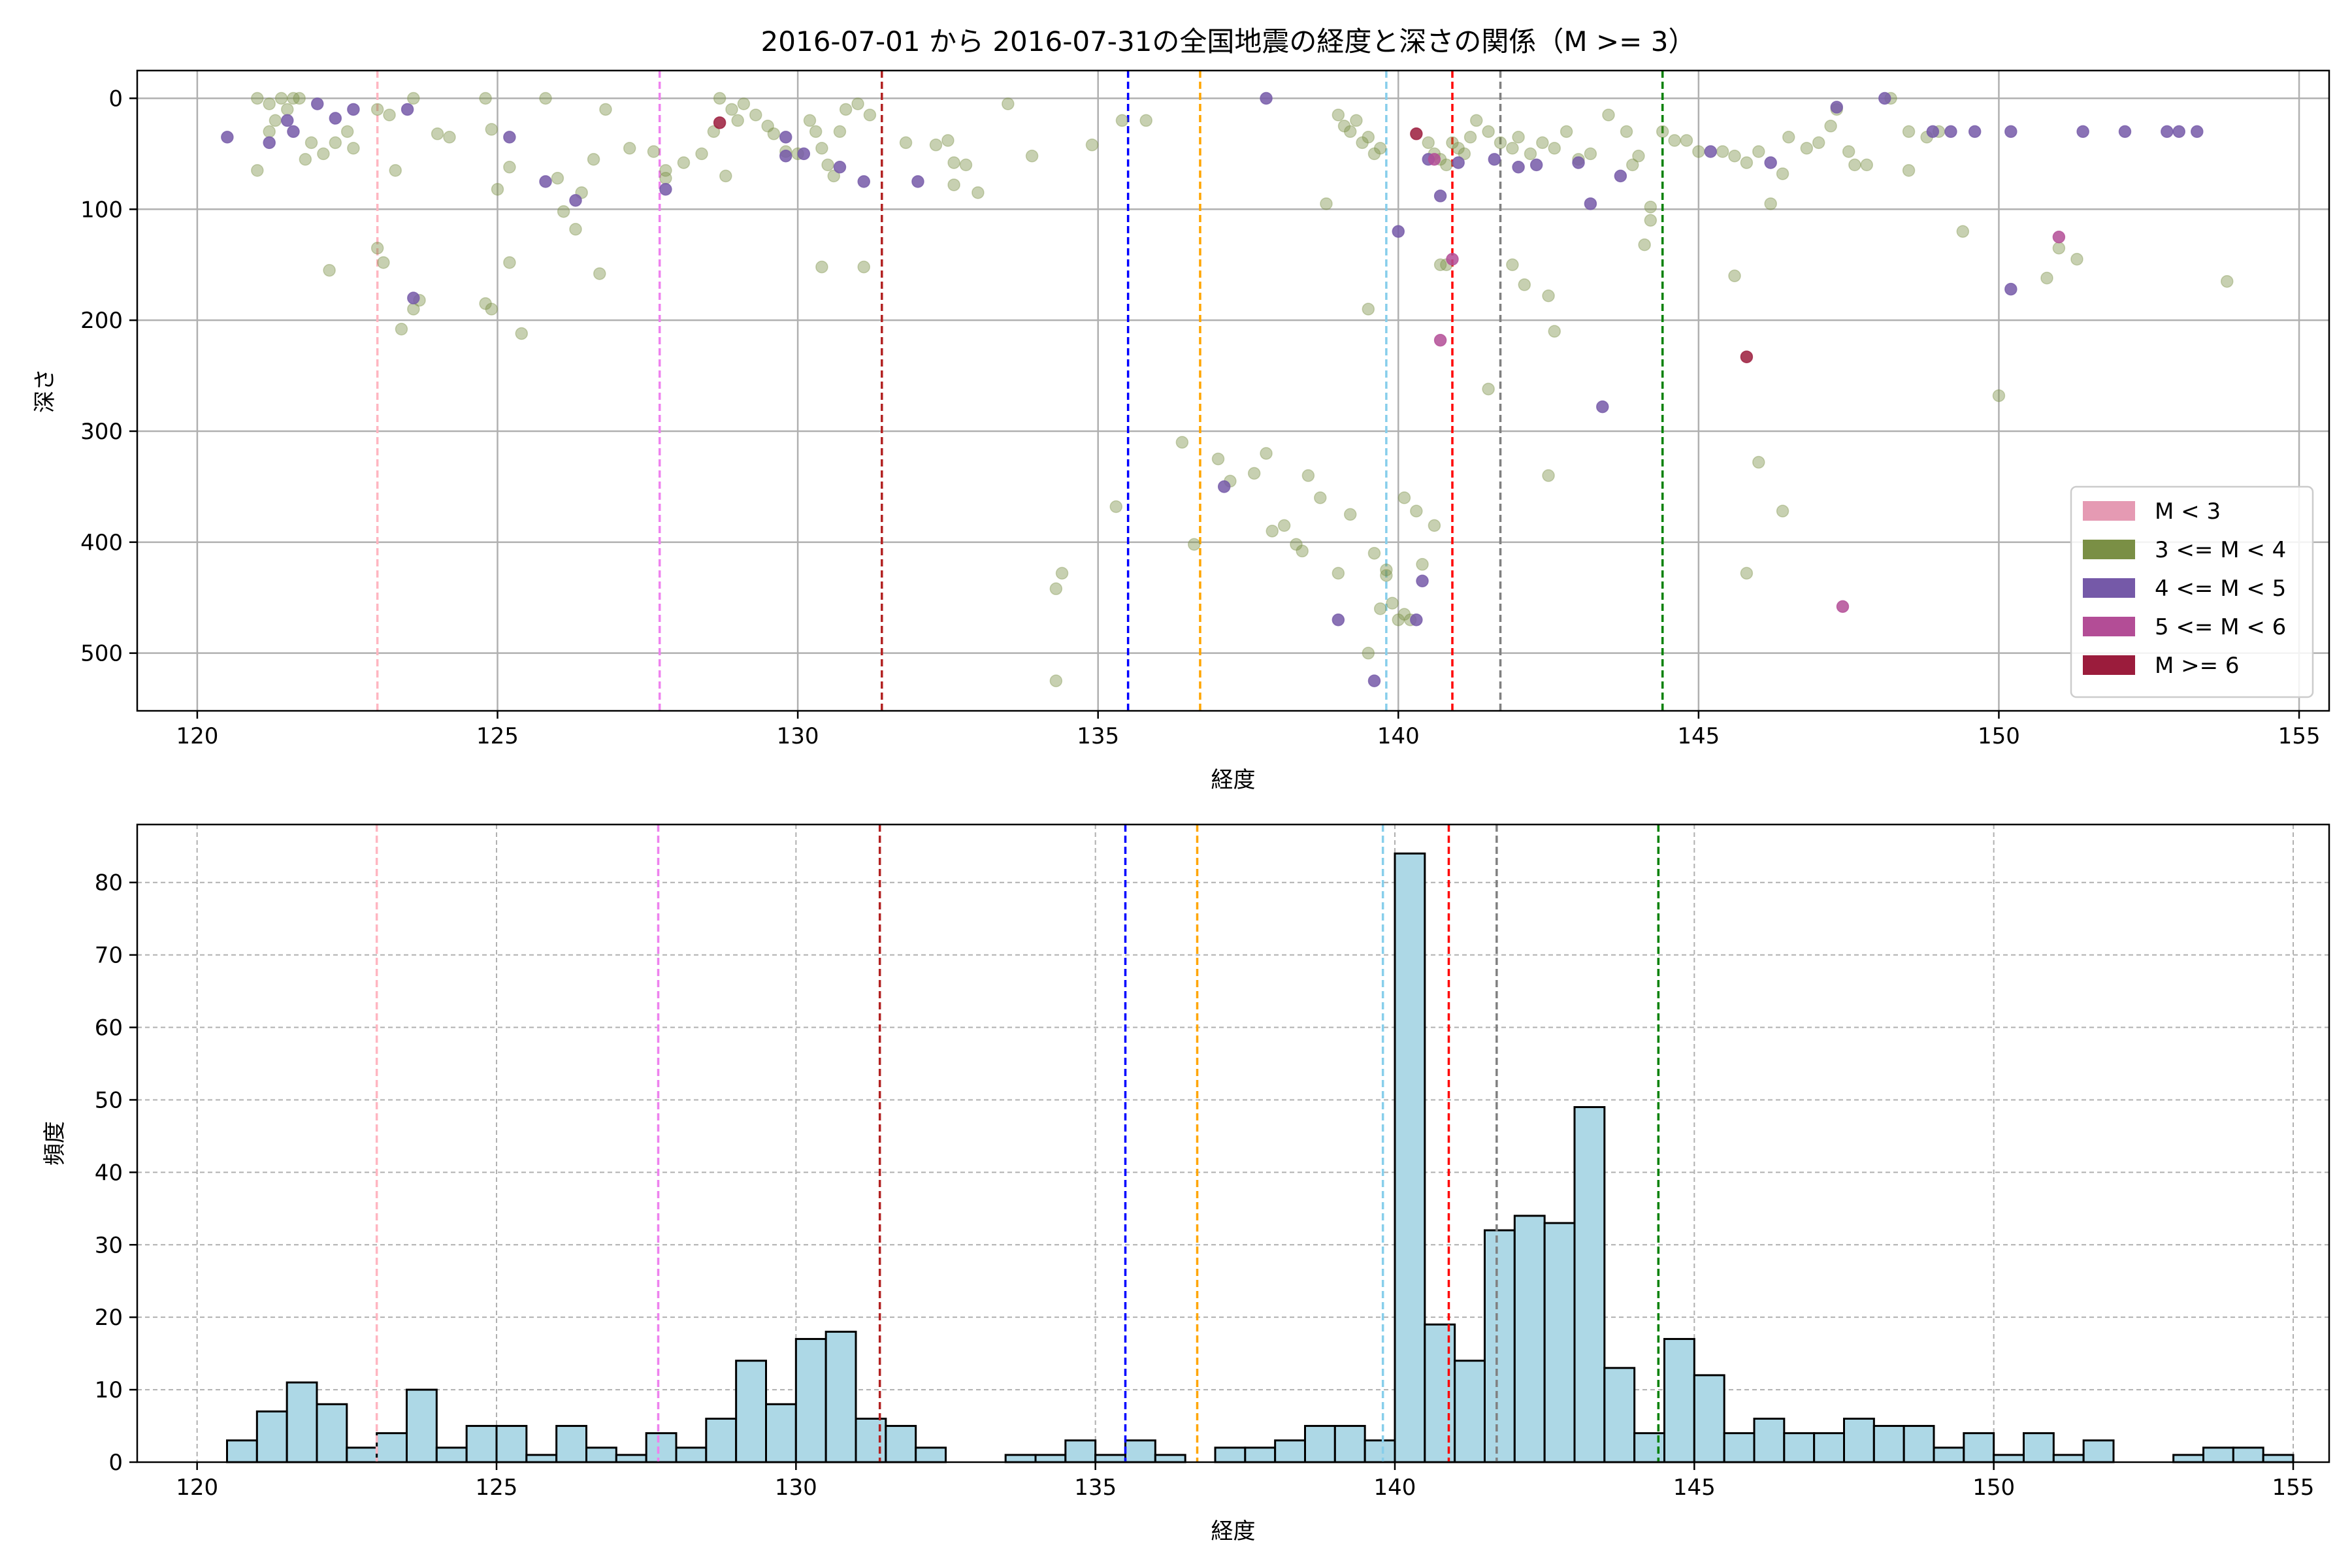 The image size is (2352, 1568). What do you see at coordinates (1095, 1488) in the screenshot?
I see `histogram-x-tick-label: 135` at bounding box center [1095, 1488].